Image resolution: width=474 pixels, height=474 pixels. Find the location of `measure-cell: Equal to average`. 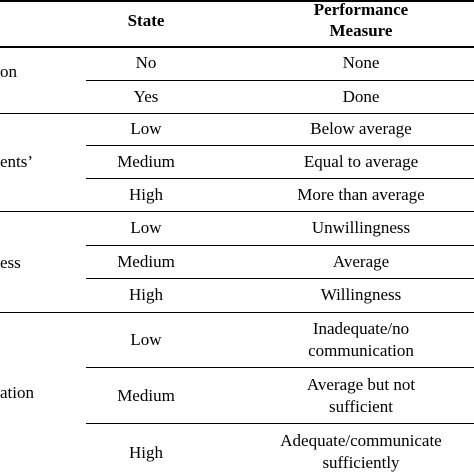

measure-cell: Equal to average is located at coordinates (361, 161).